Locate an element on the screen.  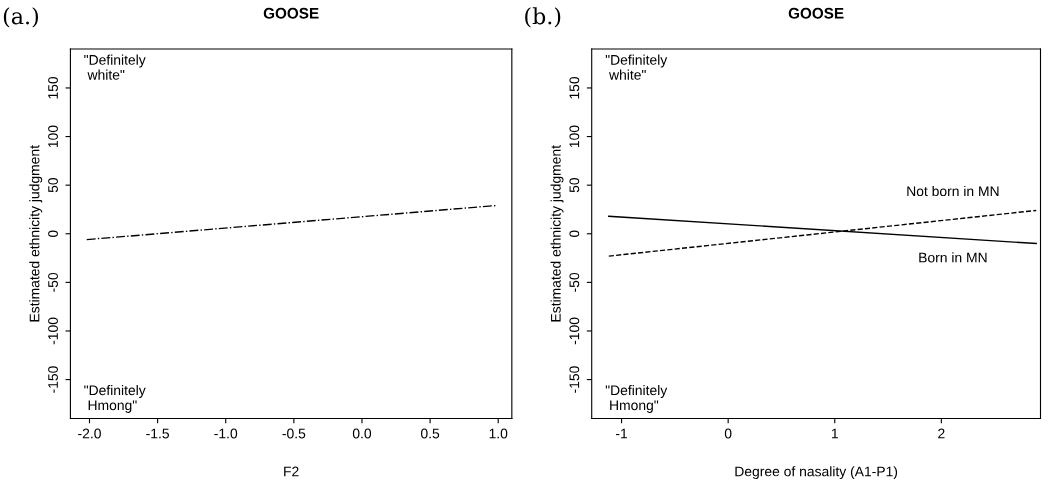
x-tick-label: 0.5 is located at coordinates (430, 433).